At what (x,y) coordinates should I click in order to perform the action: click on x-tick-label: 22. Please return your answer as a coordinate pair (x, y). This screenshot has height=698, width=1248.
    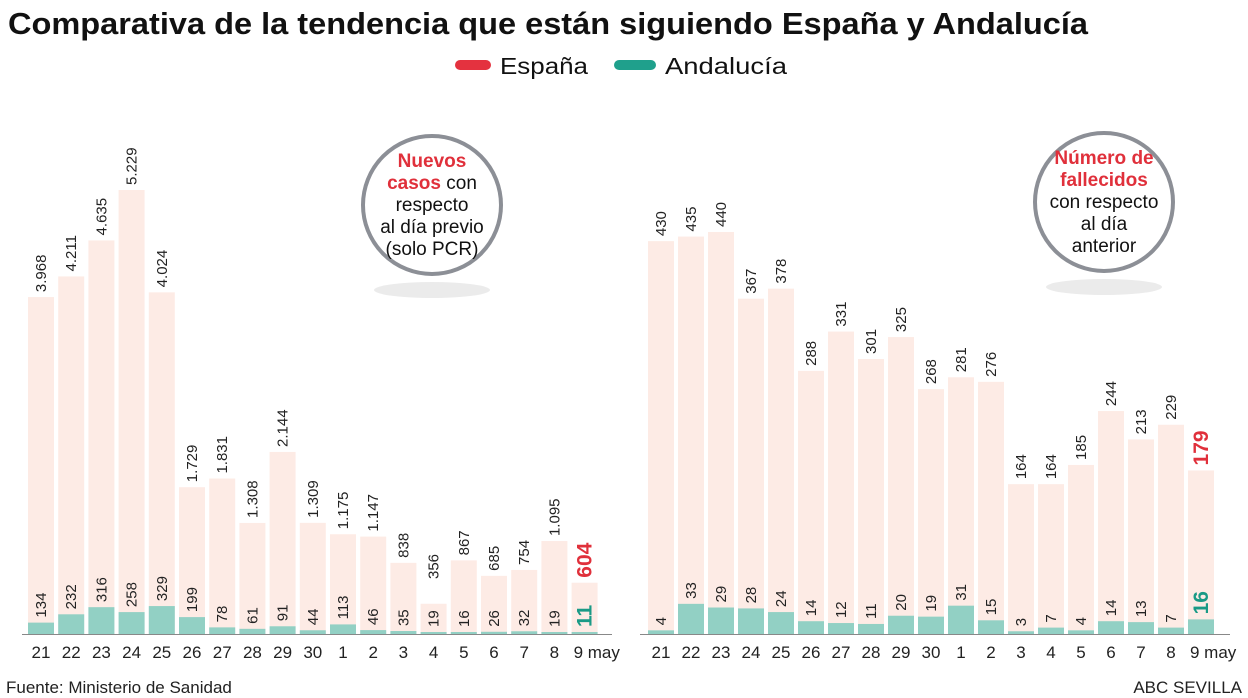
    Looking at the image, I should click on (691, 652).